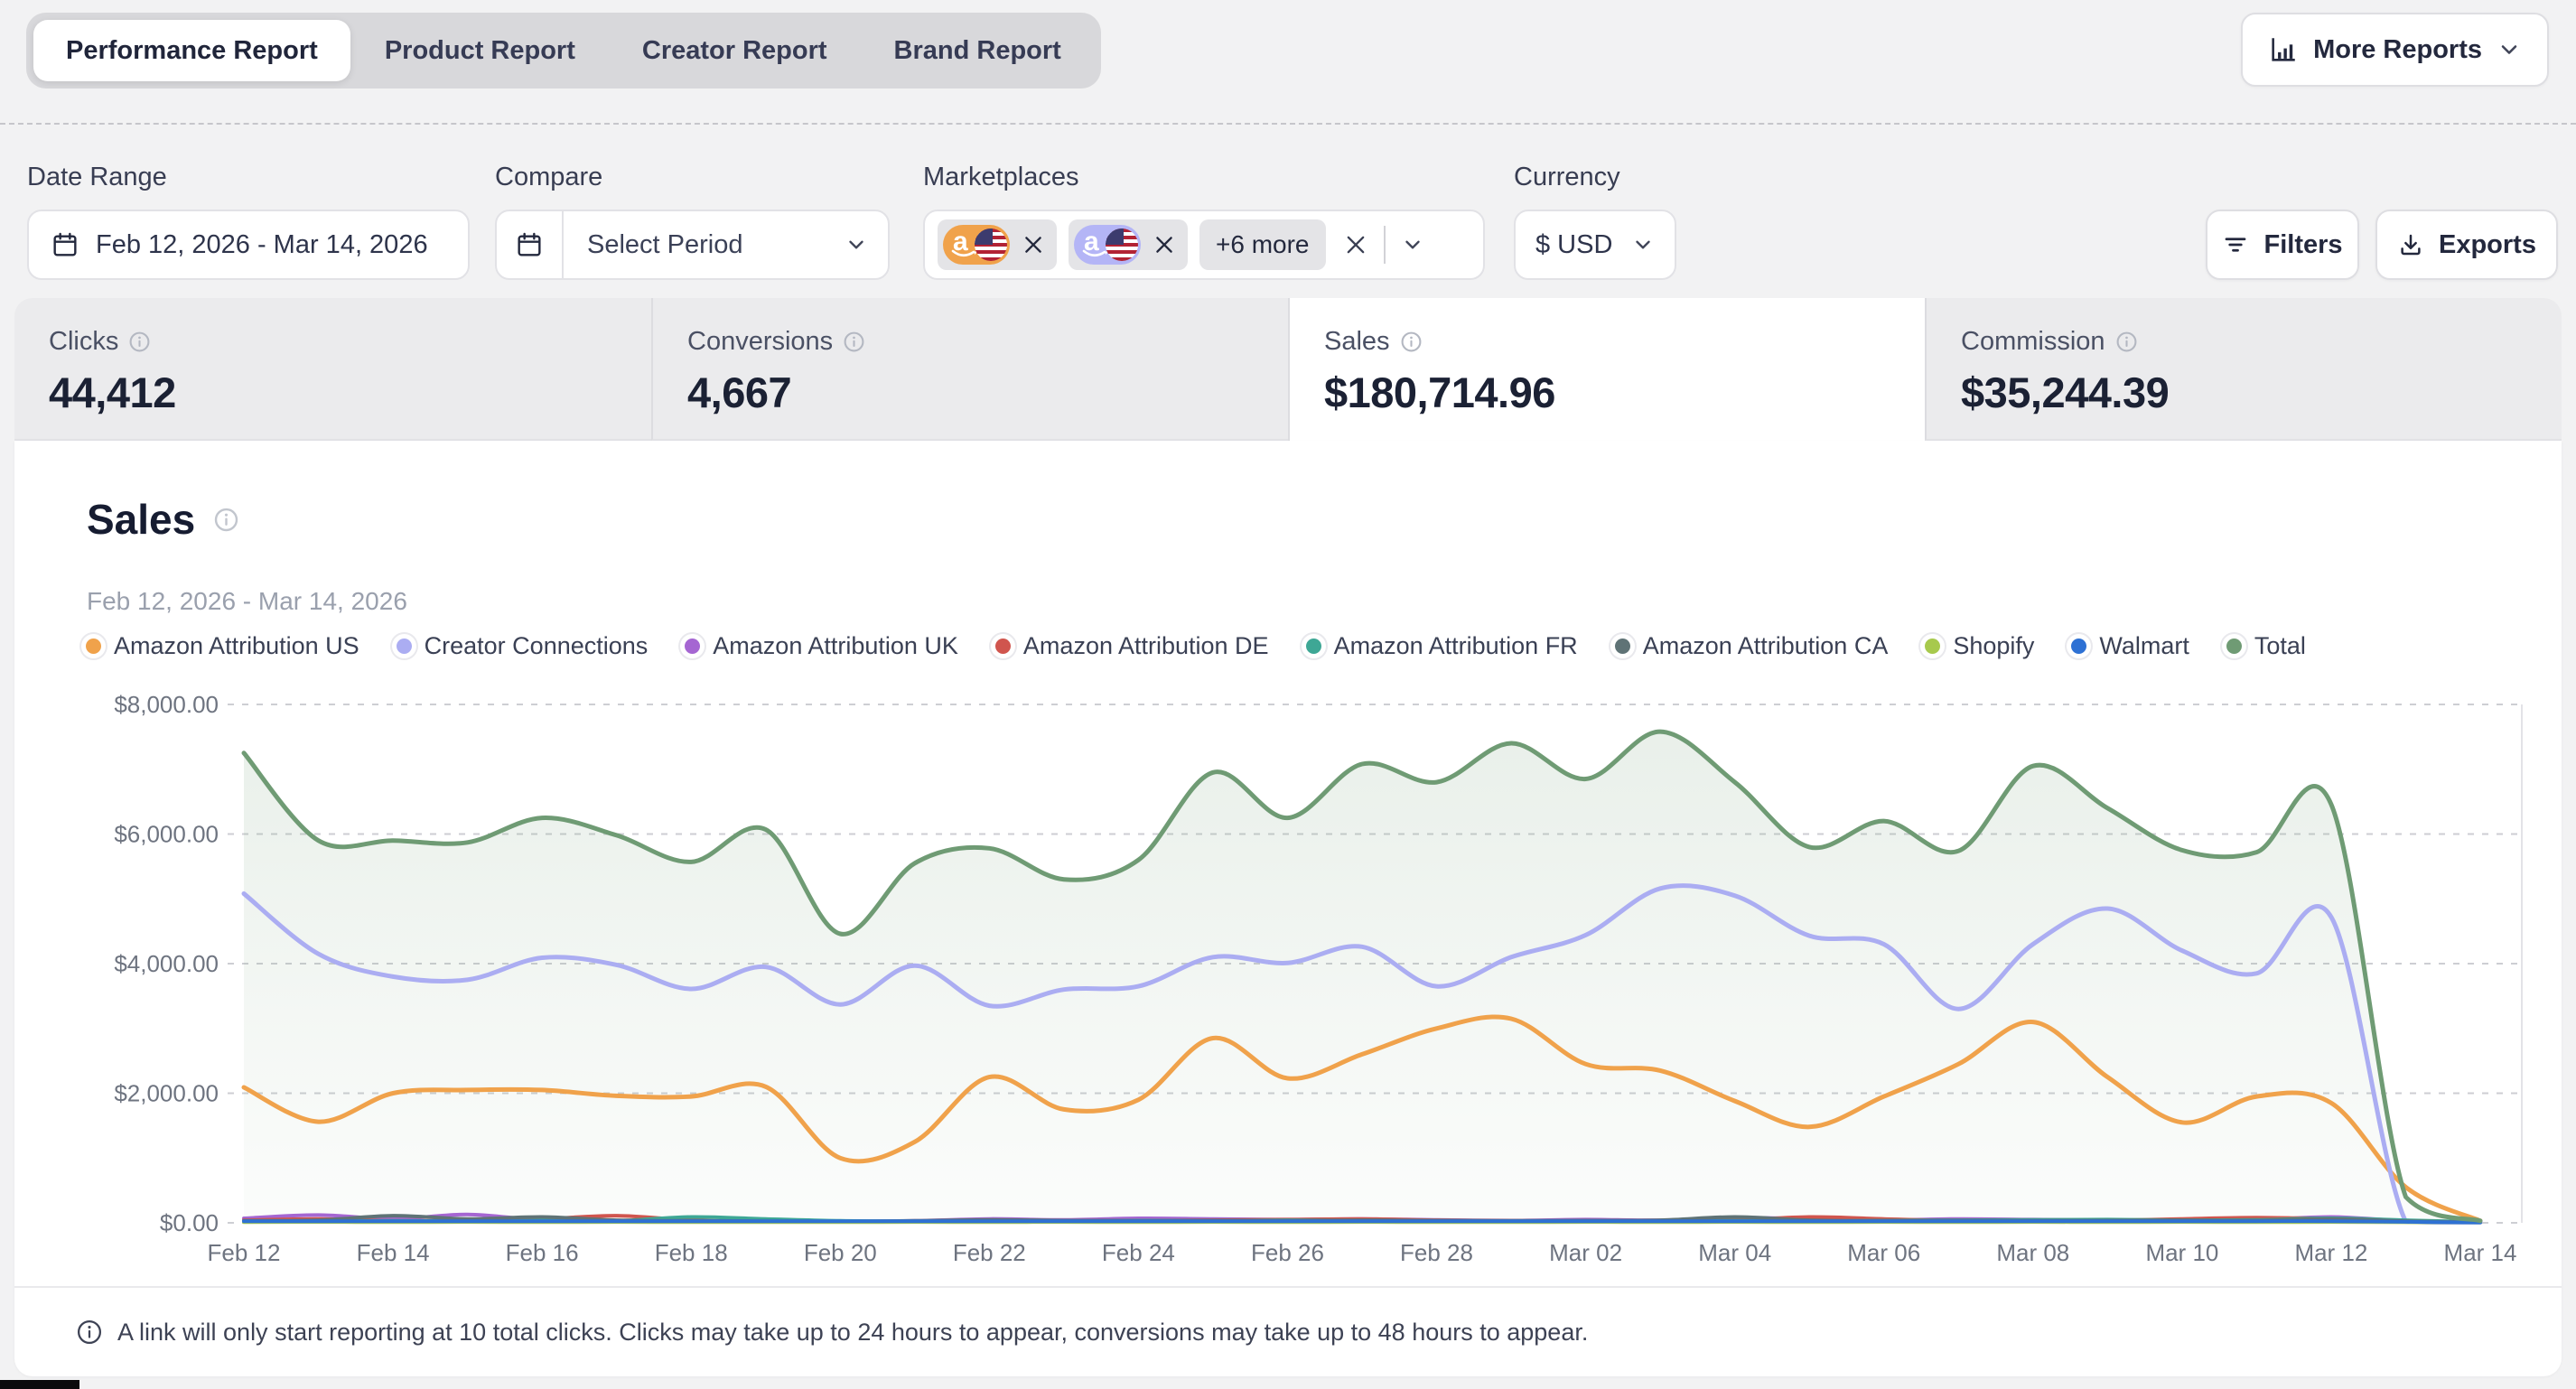  Describe the element at coordinates (2033, 342) in the screenshot. I see `metric-label: Commission` at that location.